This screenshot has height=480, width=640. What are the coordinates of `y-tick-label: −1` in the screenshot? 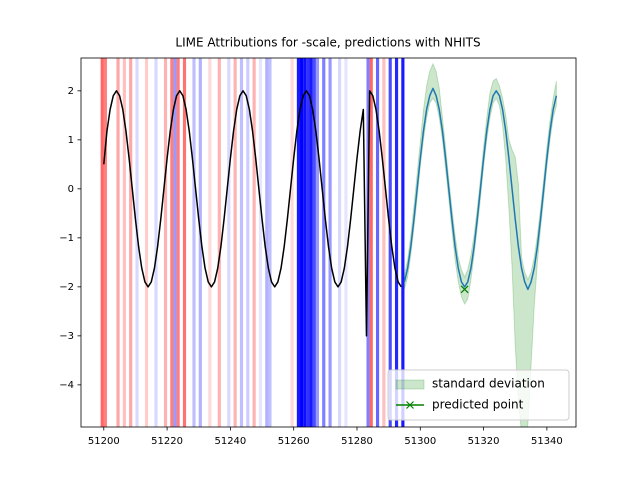 It's located at (66, 238).